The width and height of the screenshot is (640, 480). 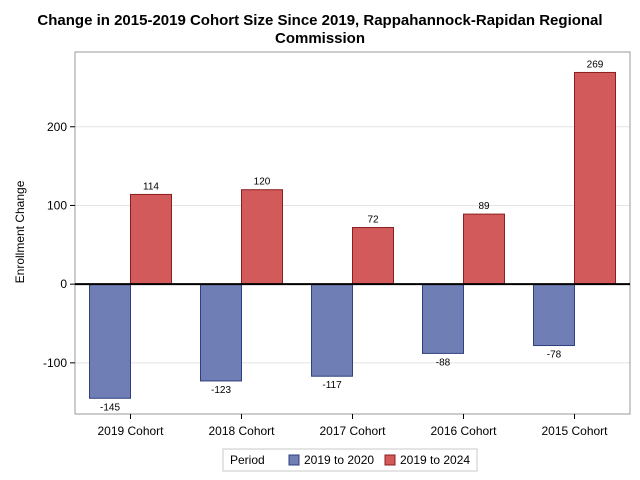 I want to click on data-label-2019-to-2024-2016-cohort: 89, so click(x=484, y=206).